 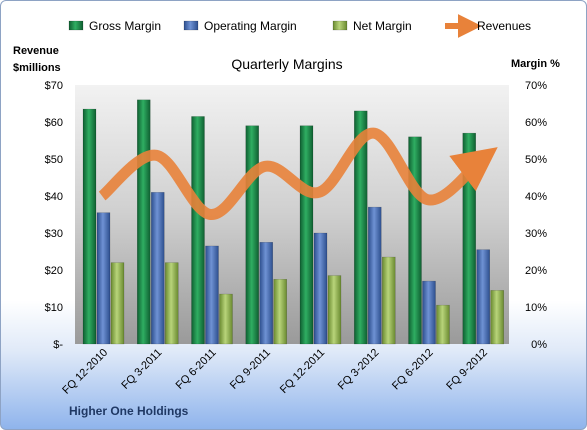 I want to click on revenue-line-layer, so click(x=298, y=173).